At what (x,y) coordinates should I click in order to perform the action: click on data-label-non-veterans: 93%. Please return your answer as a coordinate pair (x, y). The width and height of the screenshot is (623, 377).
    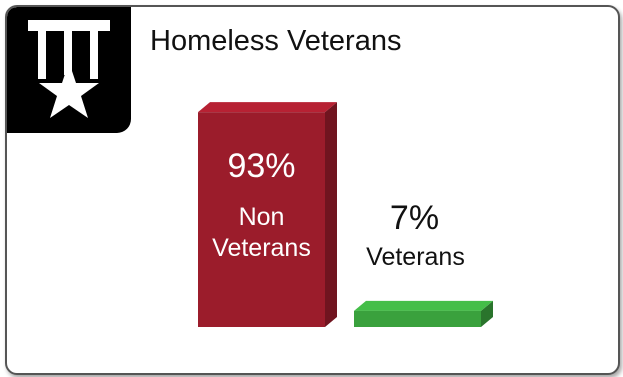
    Looking at the image, I should click on (261, 166).